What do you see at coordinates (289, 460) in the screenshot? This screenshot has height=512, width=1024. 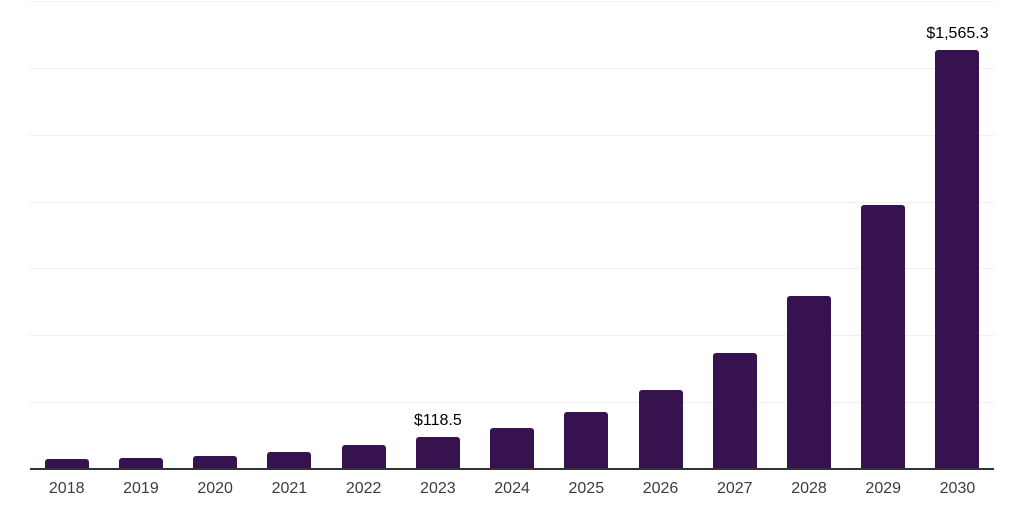 I see `bar-2021` at bounding box center [289, 460].